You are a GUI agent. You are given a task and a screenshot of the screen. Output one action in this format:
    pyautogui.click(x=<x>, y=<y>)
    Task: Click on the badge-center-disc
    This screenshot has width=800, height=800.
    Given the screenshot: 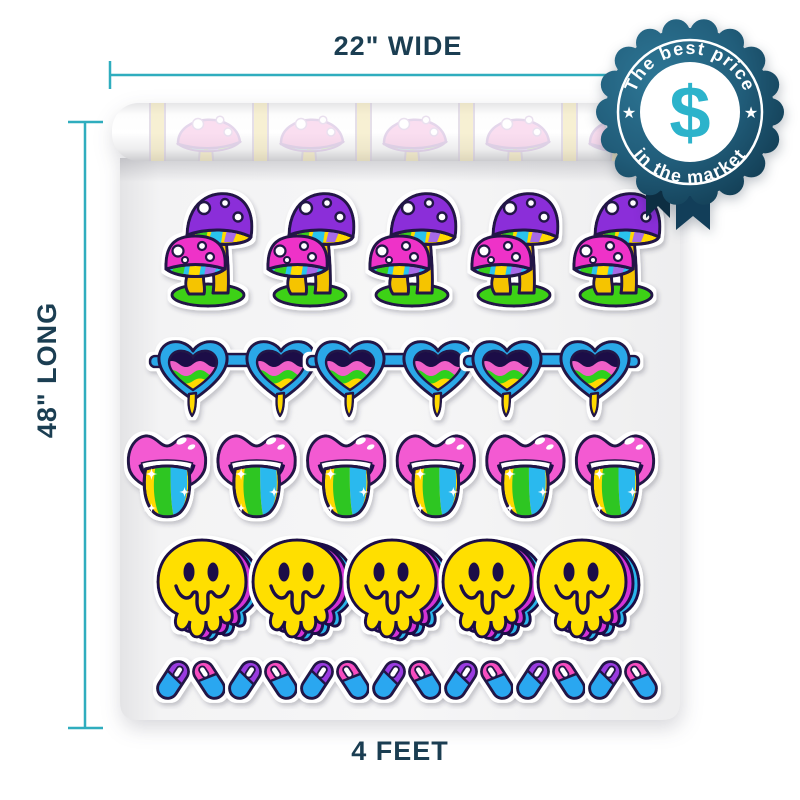 What is the action you would take?
    pyautogui.click(x=690, y=112)
    